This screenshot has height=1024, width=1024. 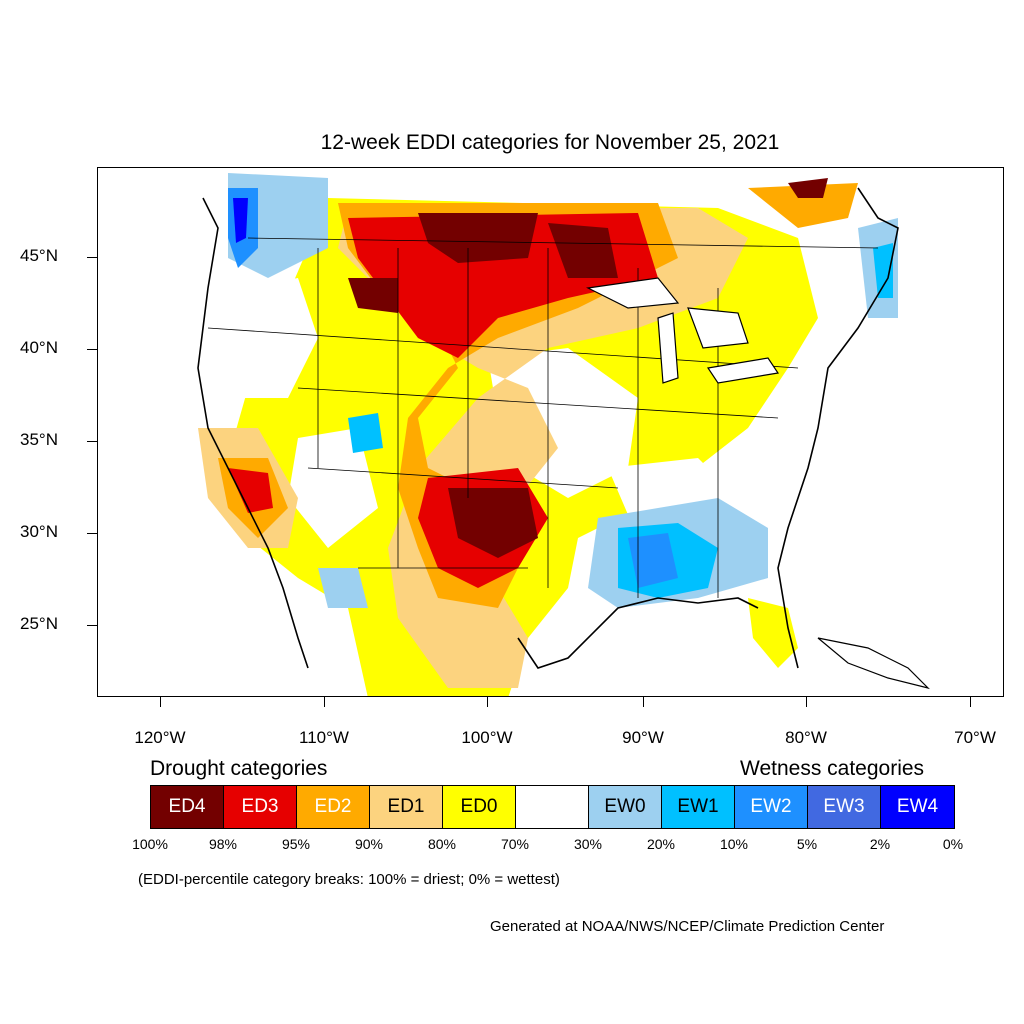 What do you see at coordinates (698, 807) in the screenshot?
I see `legend-swatch: EW1` at bounding box center [698, 807].